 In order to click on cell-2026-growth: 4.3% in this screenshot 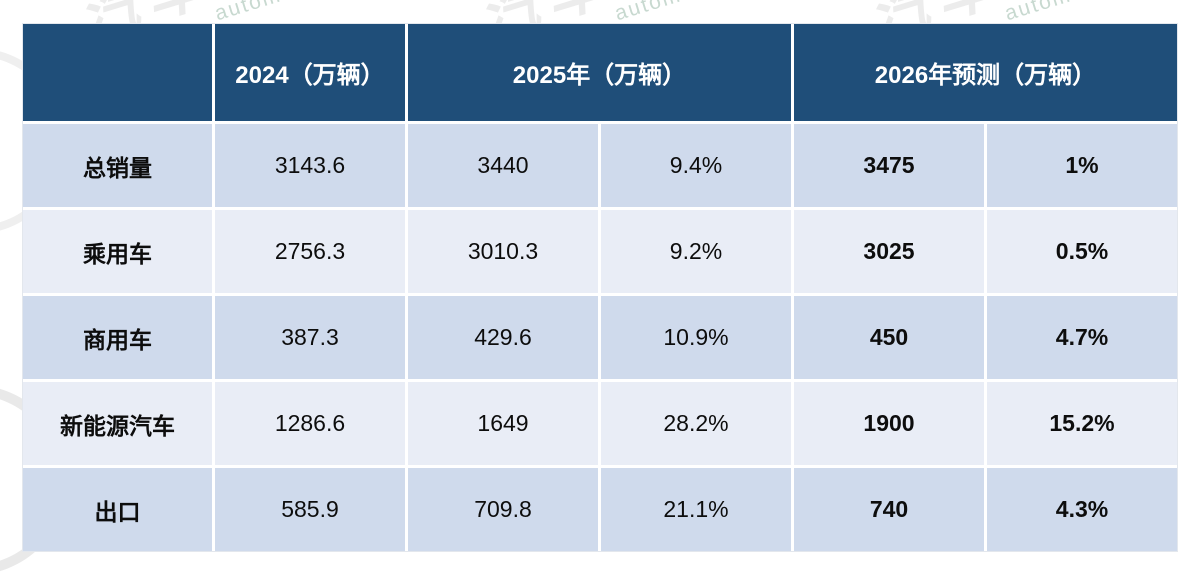, I will do `click(1082, 509)`.